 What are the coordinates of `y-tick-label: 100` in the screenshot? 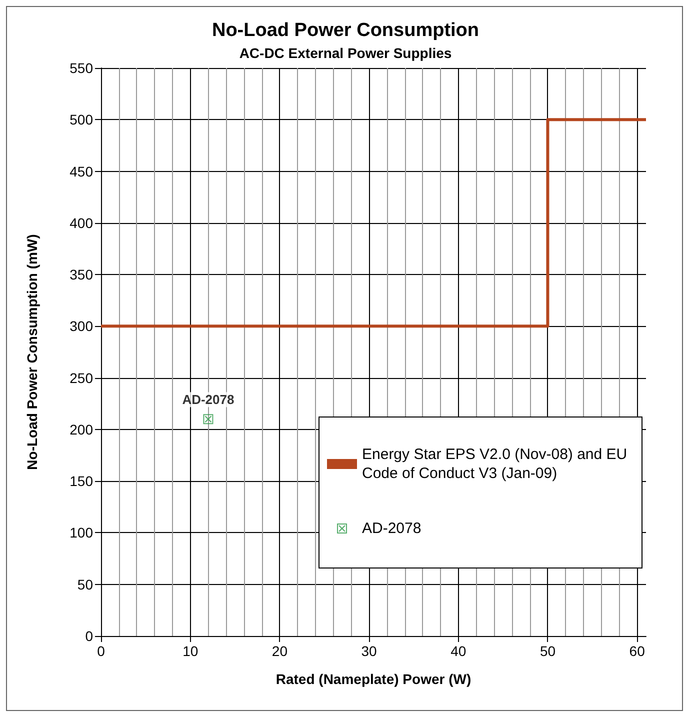 It's located at (82, 532).